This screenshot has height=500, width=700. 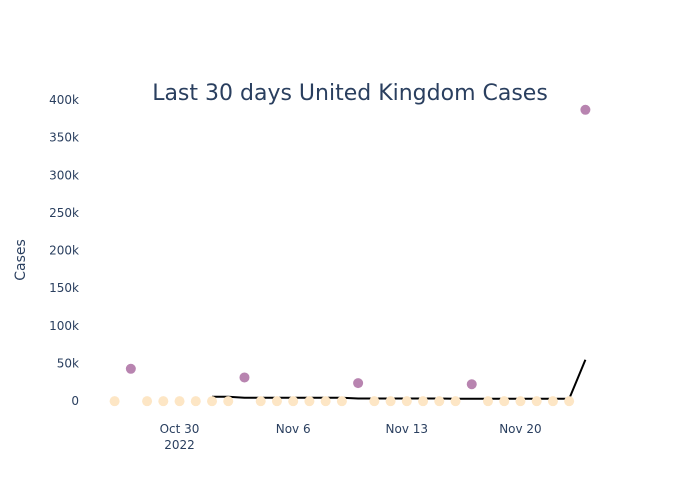 I want to click on y-tick-label: 400k, so click(x=64, y=100).